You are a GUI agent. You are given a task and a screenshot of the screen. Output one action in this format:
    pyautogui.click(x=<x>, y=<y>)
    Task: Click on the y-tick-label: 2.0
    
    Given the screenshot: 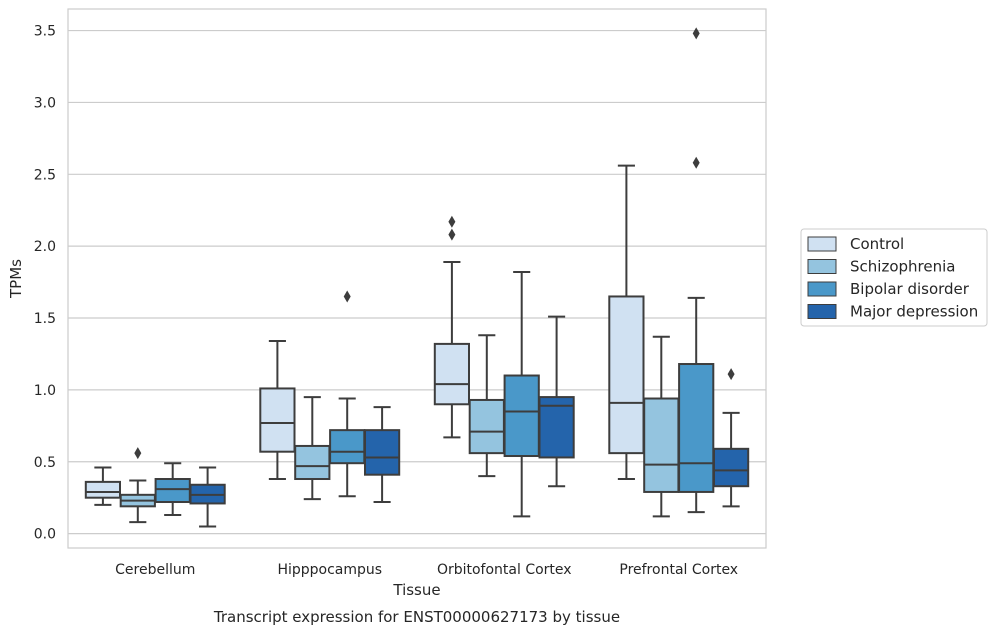 What is the action you would take?
    pyautogui.click(x=45, y=247)
    